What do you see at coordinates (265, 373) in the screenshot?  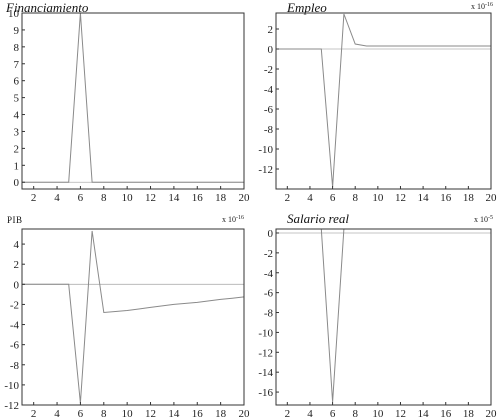 I see `y-tick-label: -14` at bounding box center [265, 373].